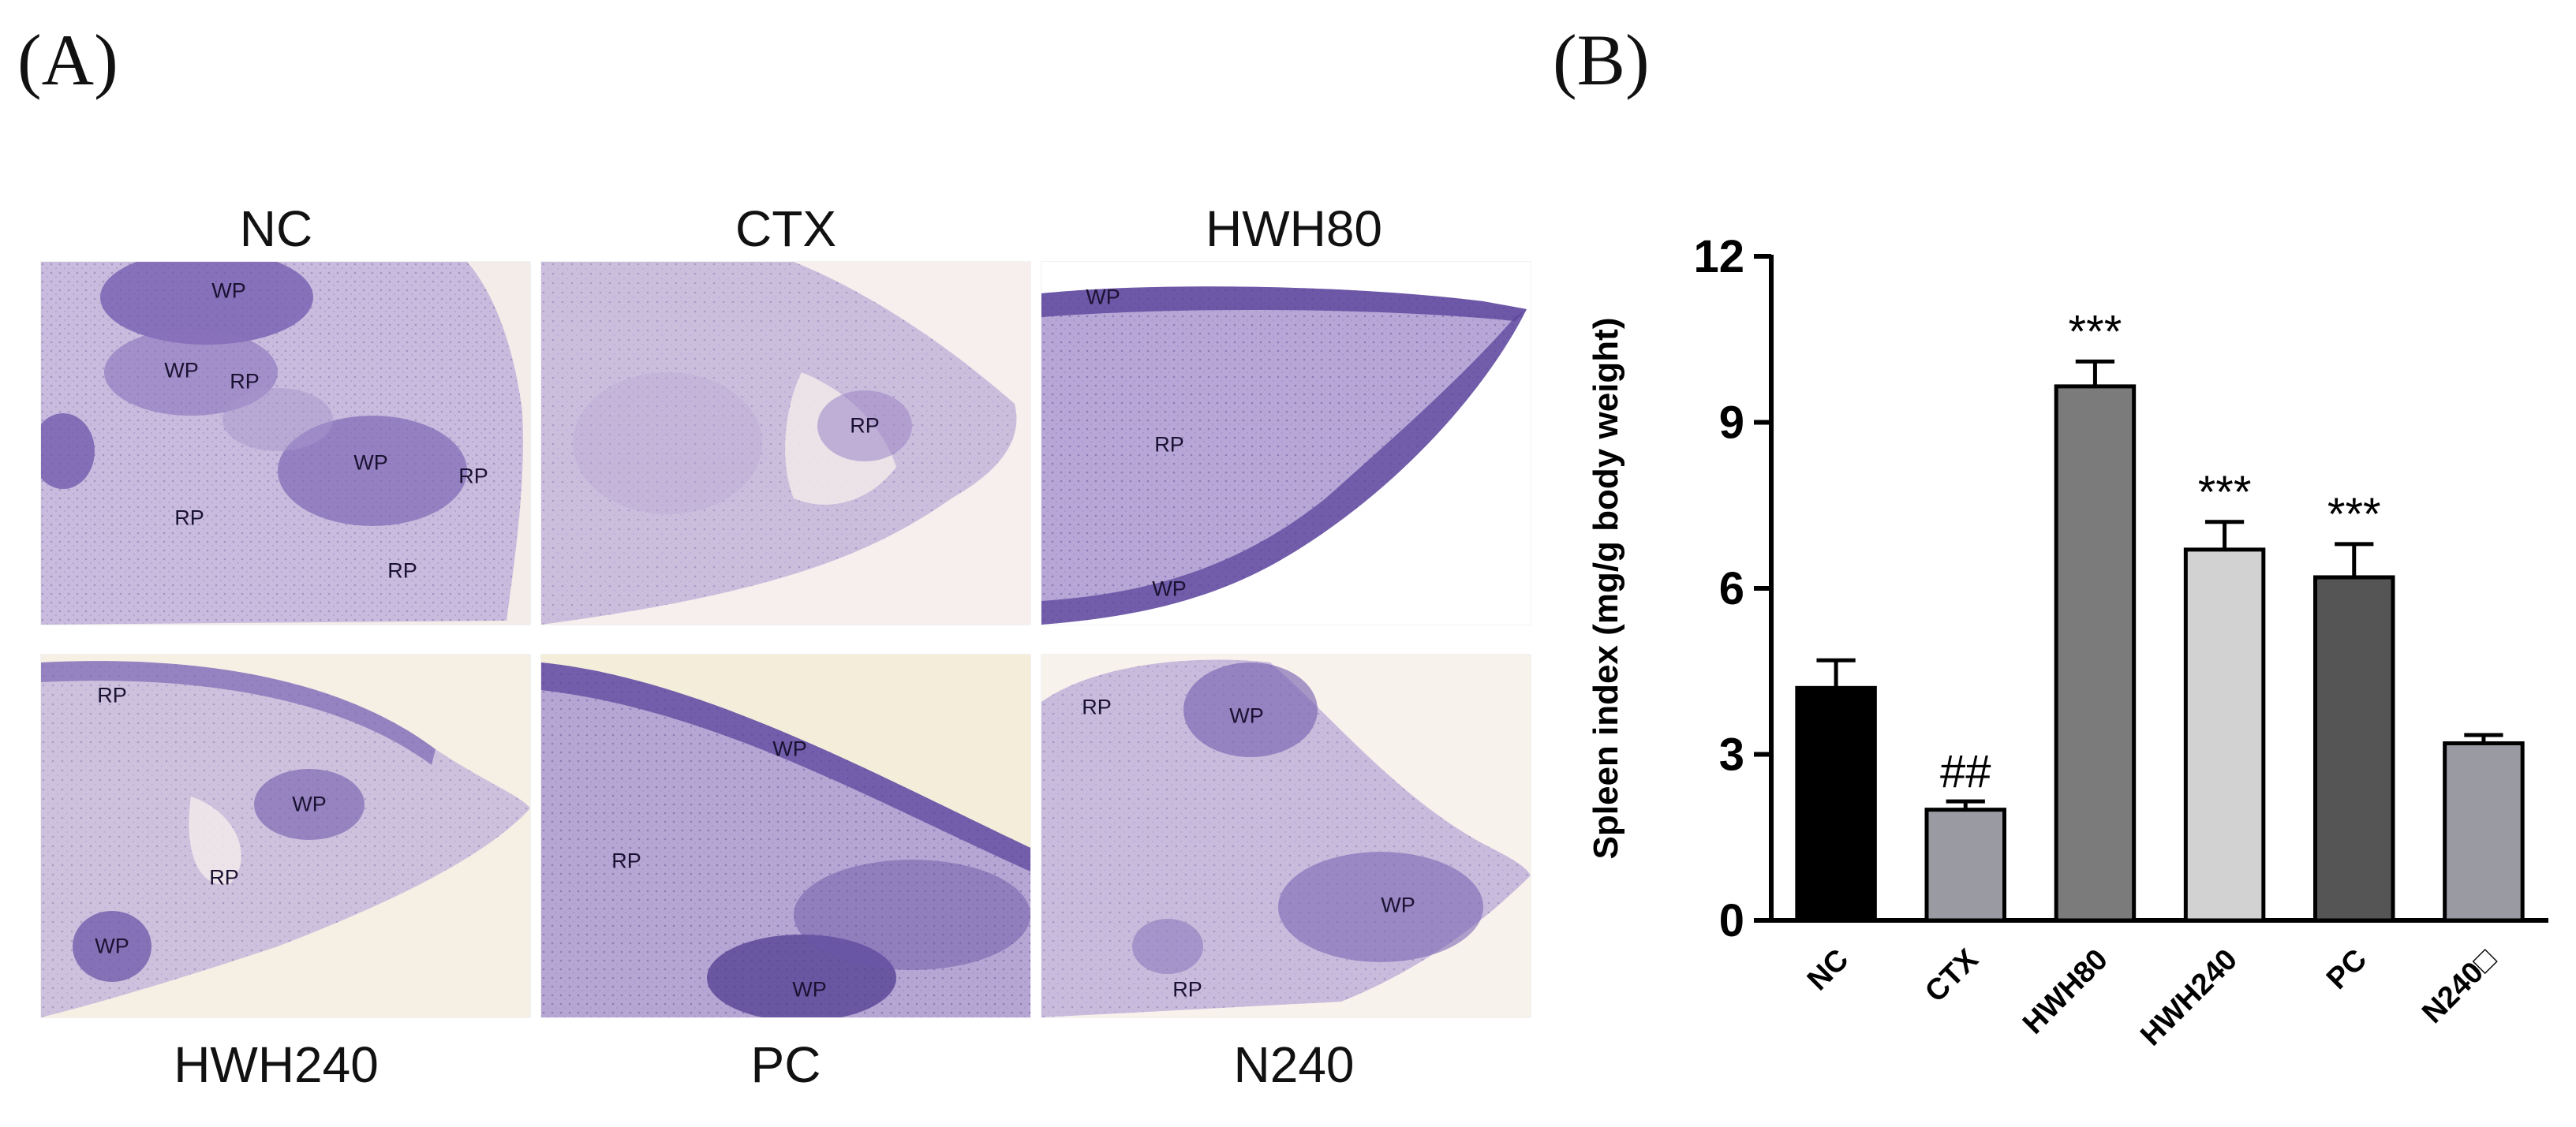 The width and height of the screenshot is (2576, 1127). Describe the element at coordinates (1294, 229) in the screenshot. I see `group-label-hwh80: HWH80` at that location.